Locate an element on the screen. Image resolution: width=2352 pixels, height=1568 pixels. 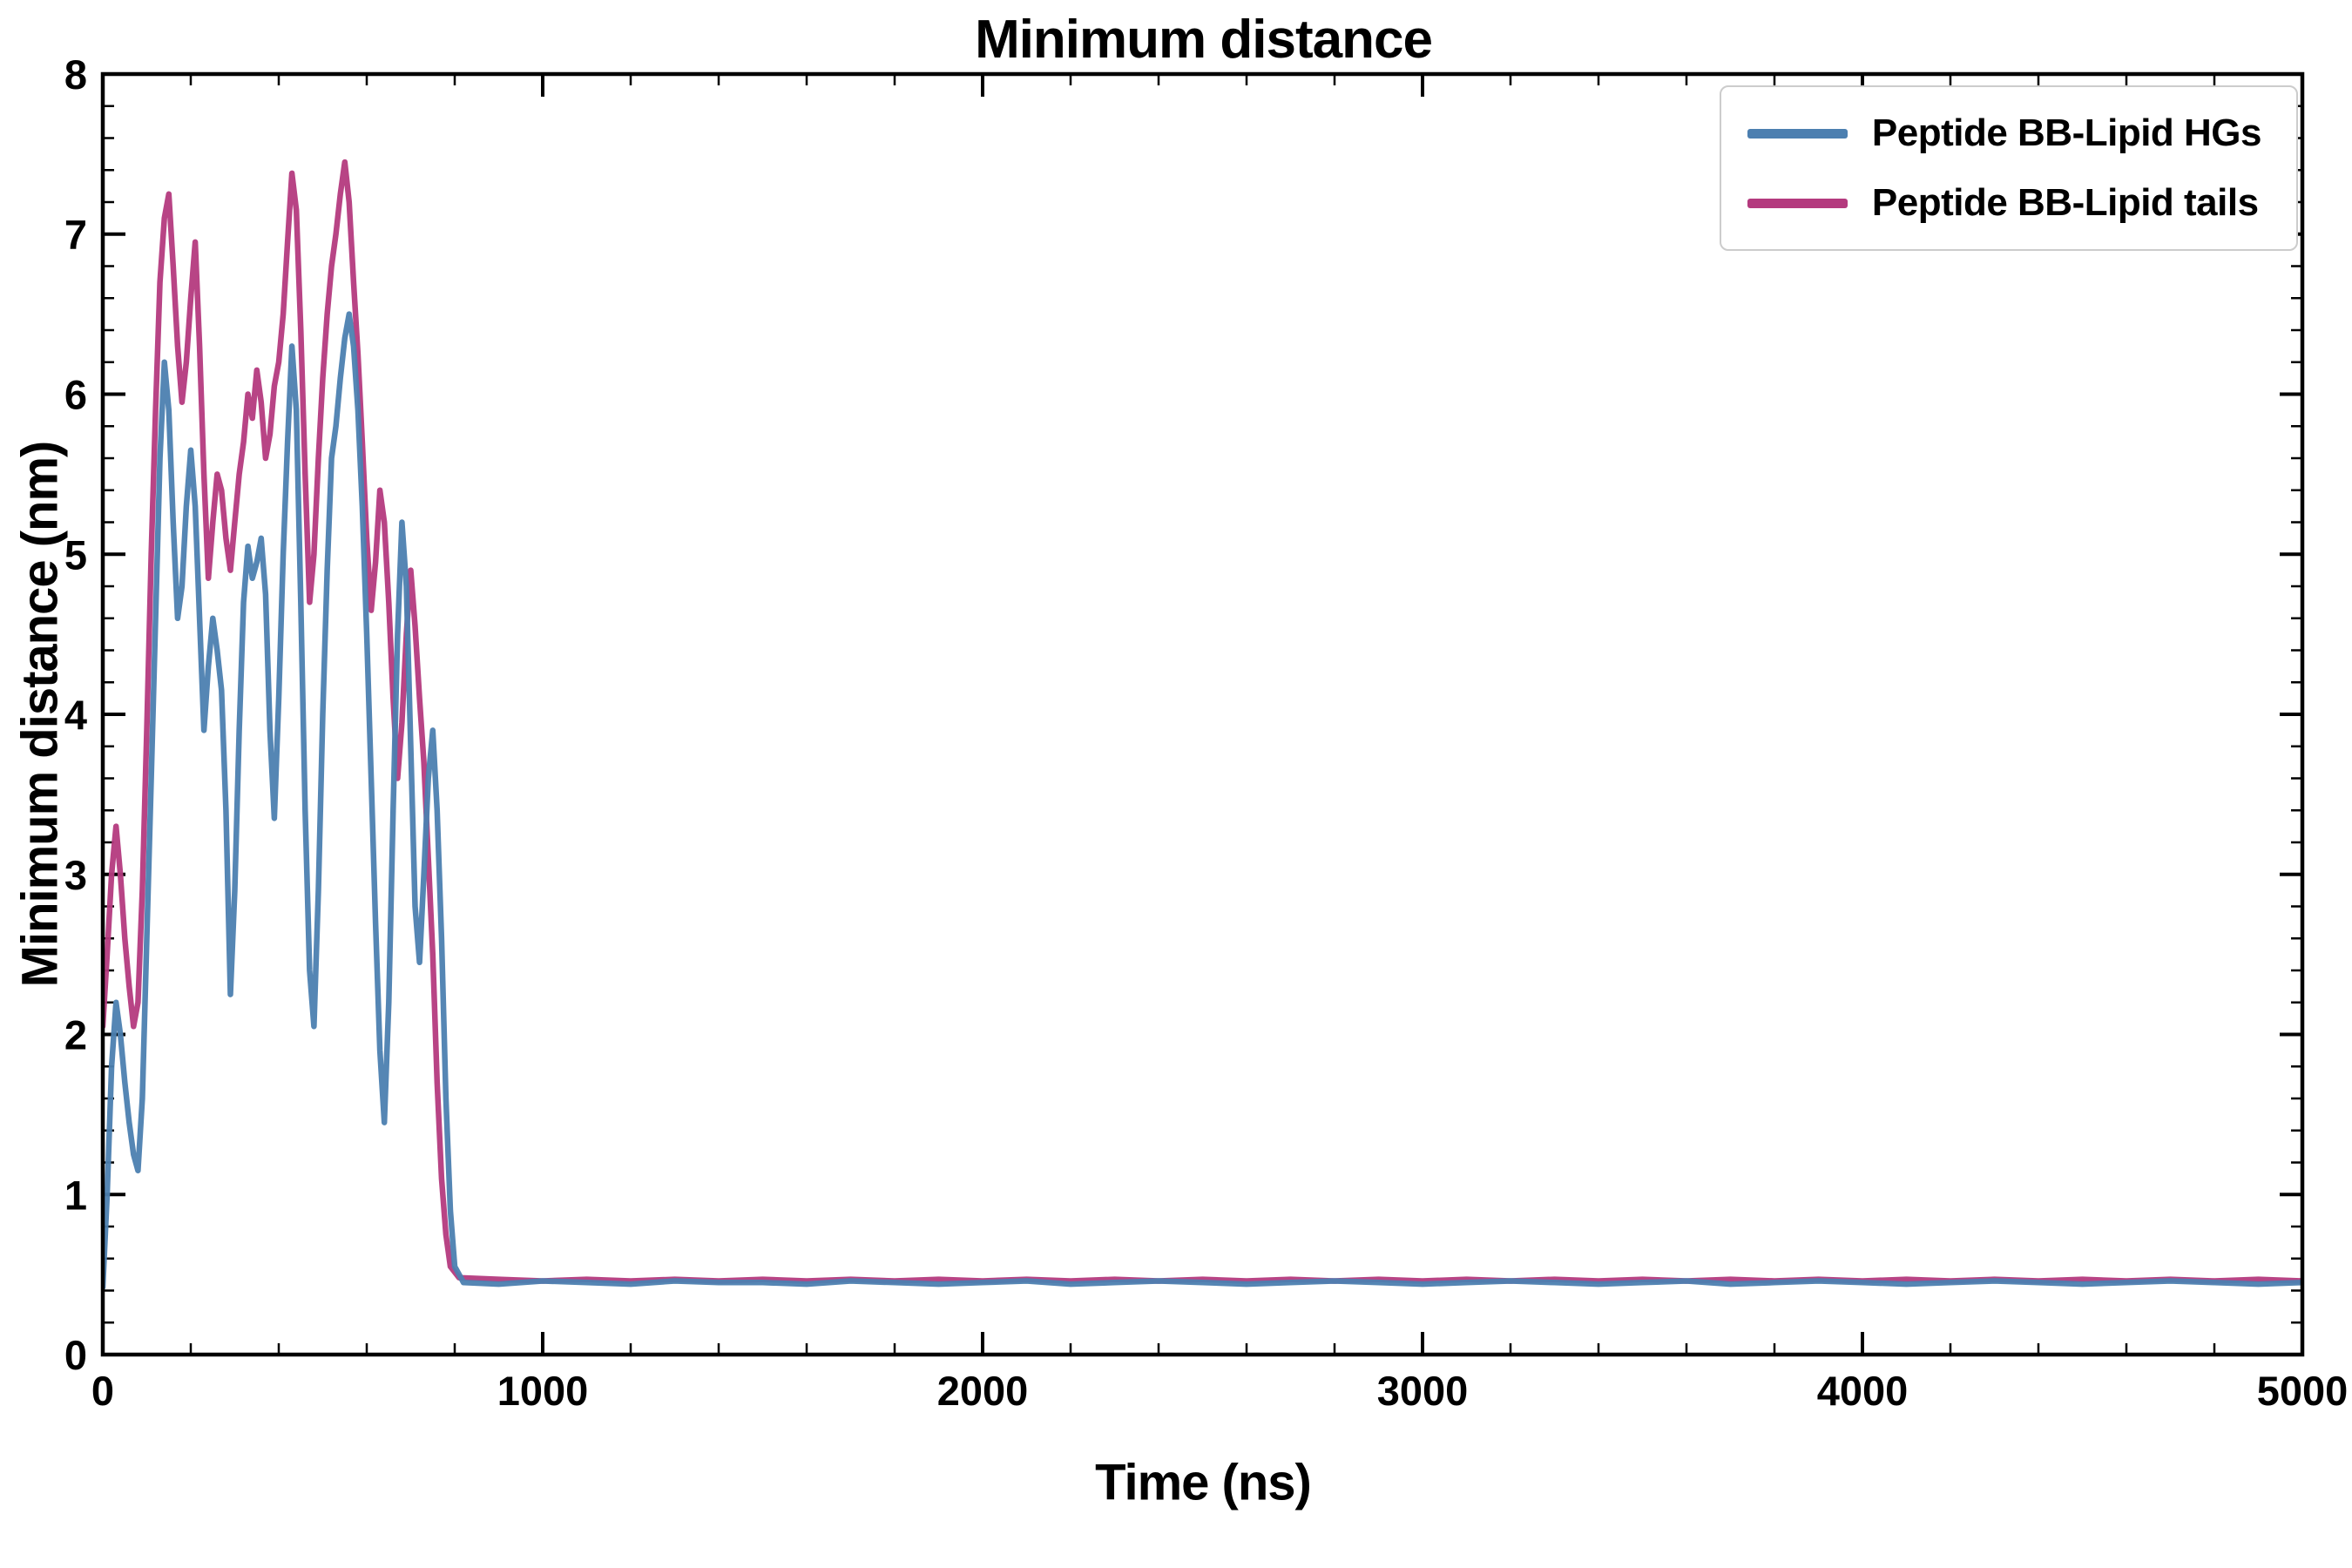
svg-text: 7 is located at coordinates (75, 235).